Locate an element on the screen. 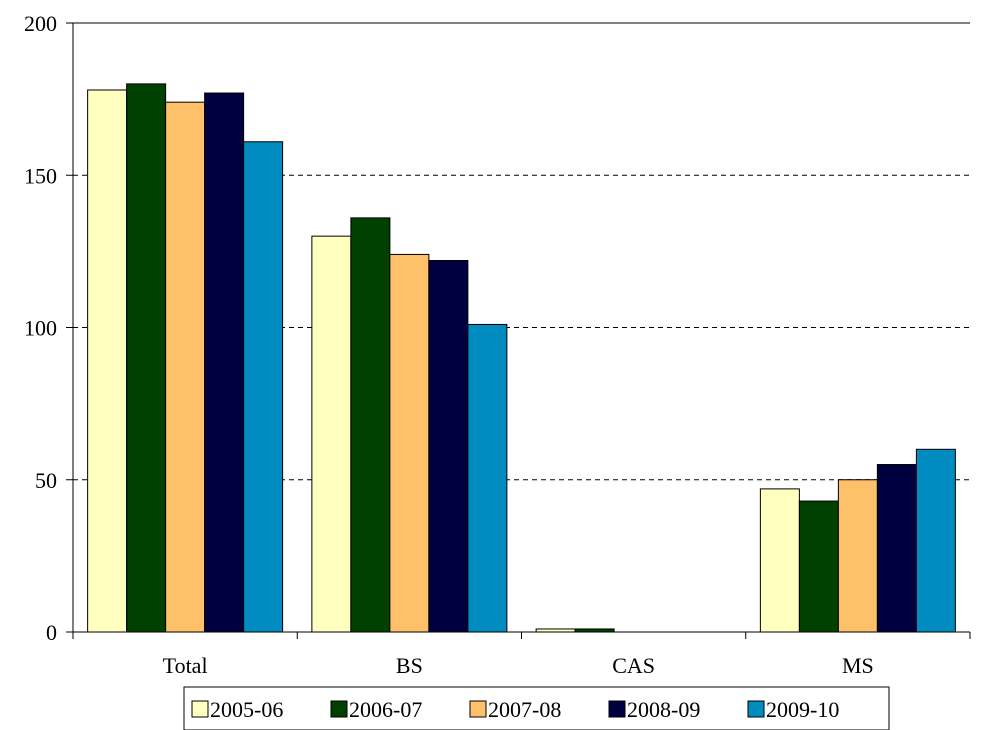 This screenshot has width=982, height=730. x-tick-label-ms: MS is located at coordinates (858, 665).